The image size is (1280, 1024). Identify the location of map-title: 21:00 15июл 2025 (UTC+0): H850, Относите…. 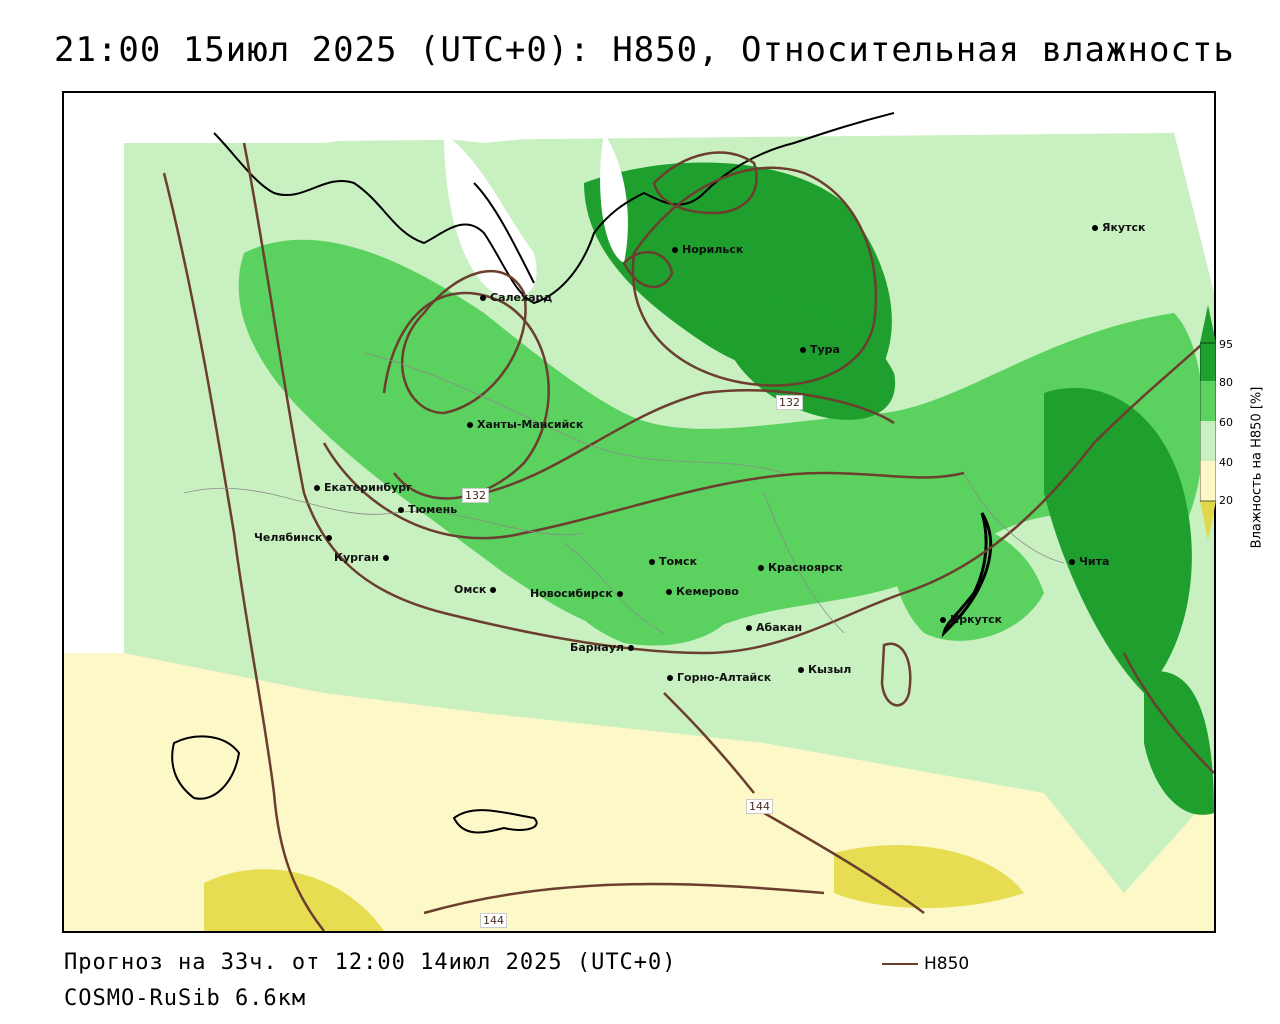
(644, 50).